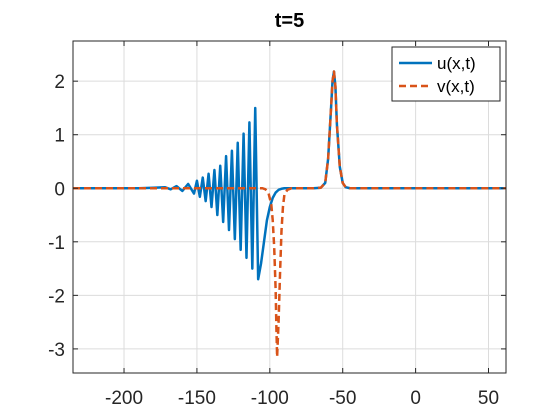 Image resolution: width=560 pixels, height=420 pixels. What do you see at coordinates (124, 398) in the screenshot?
I see `x-tick-label: -200` at bounding box center [124, 398].